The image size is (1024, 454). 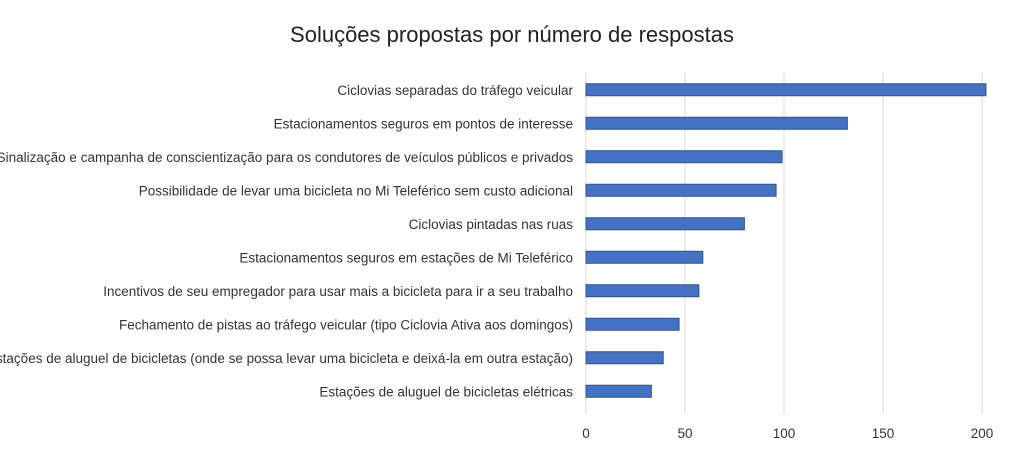 What do you see at coordinates (586, 433) in the screenshot?
I see `x-tick-label: 0` at bounding box center [586, 433].